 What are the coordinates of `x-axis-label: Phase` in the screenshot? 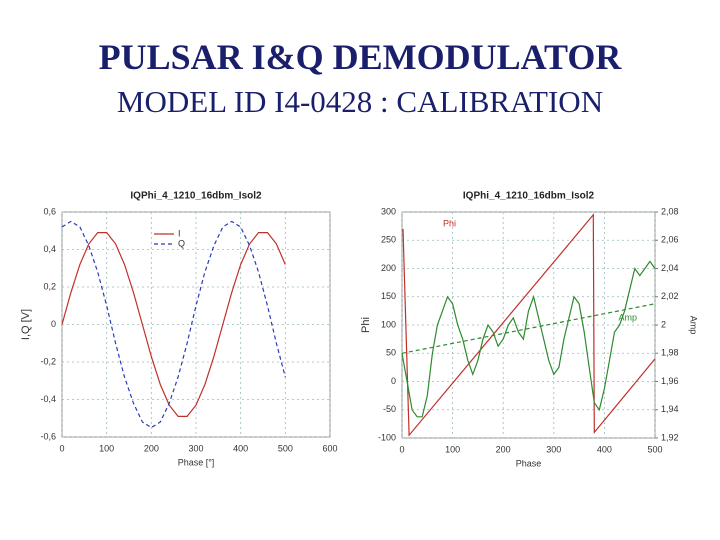 It's located at (529, 463).